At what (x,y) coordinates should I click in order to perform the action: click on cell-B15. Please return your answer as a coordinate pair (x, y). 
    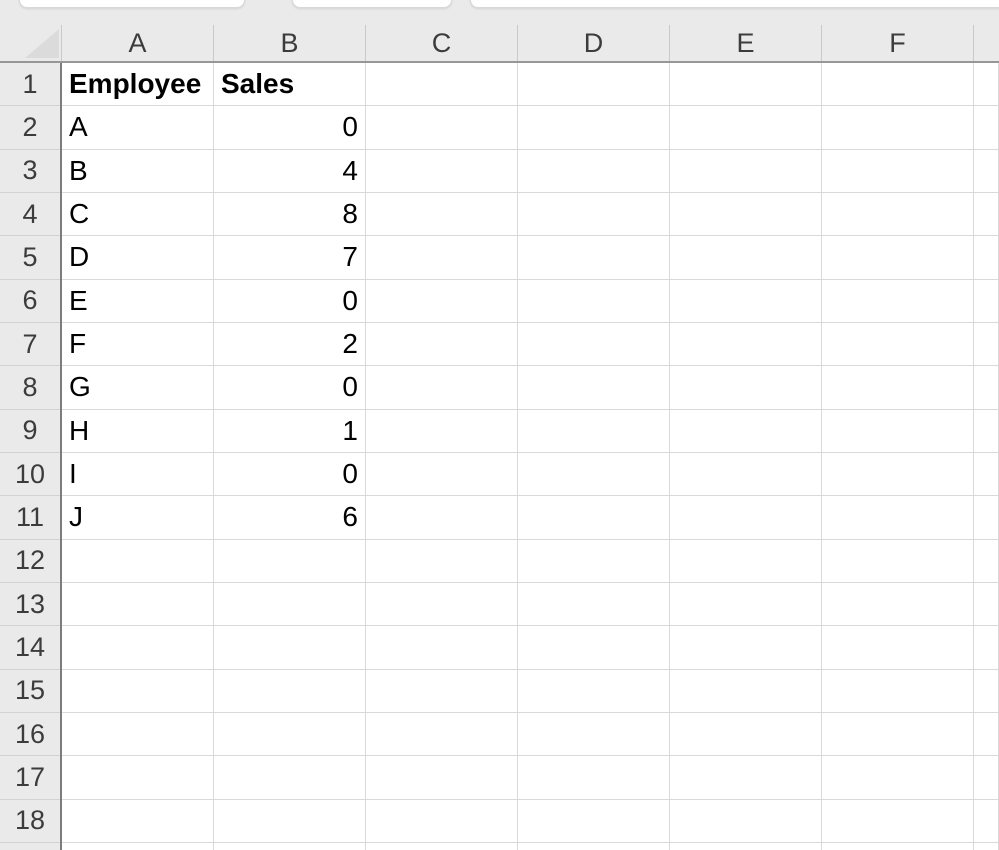
    Looking at the image, I should click on (290, 691).